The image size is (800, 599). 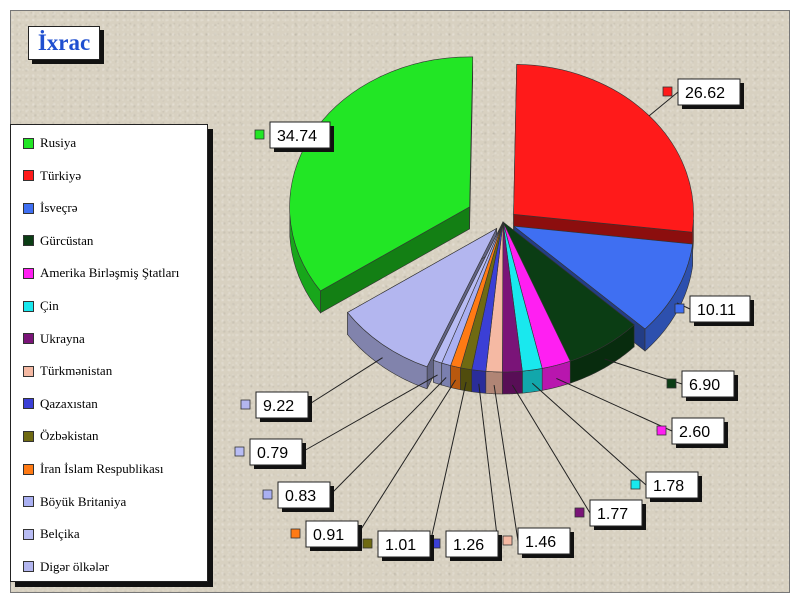 I want to click on legend-label: Gürcüstan, so click(x=67, y=240).